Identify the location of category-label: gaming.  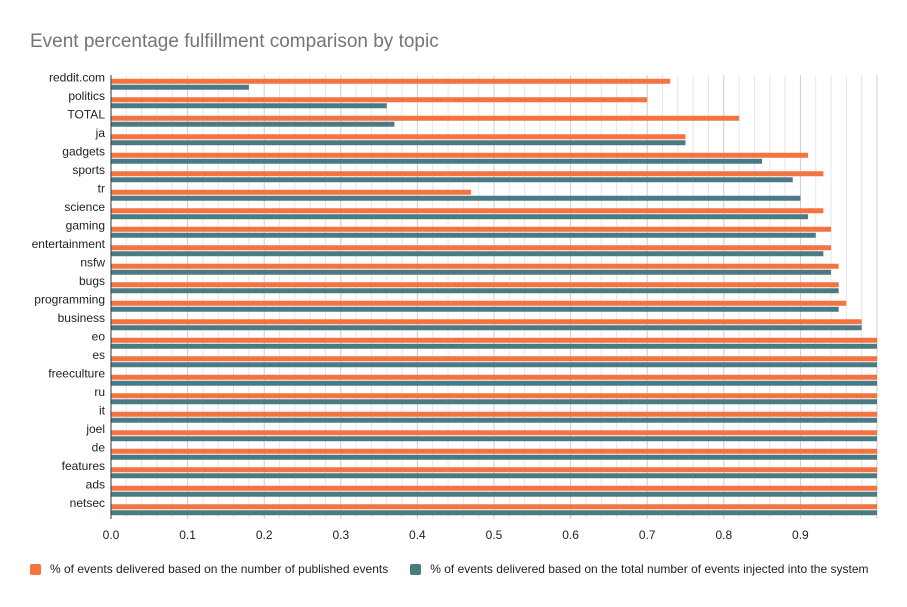
(85, 225).